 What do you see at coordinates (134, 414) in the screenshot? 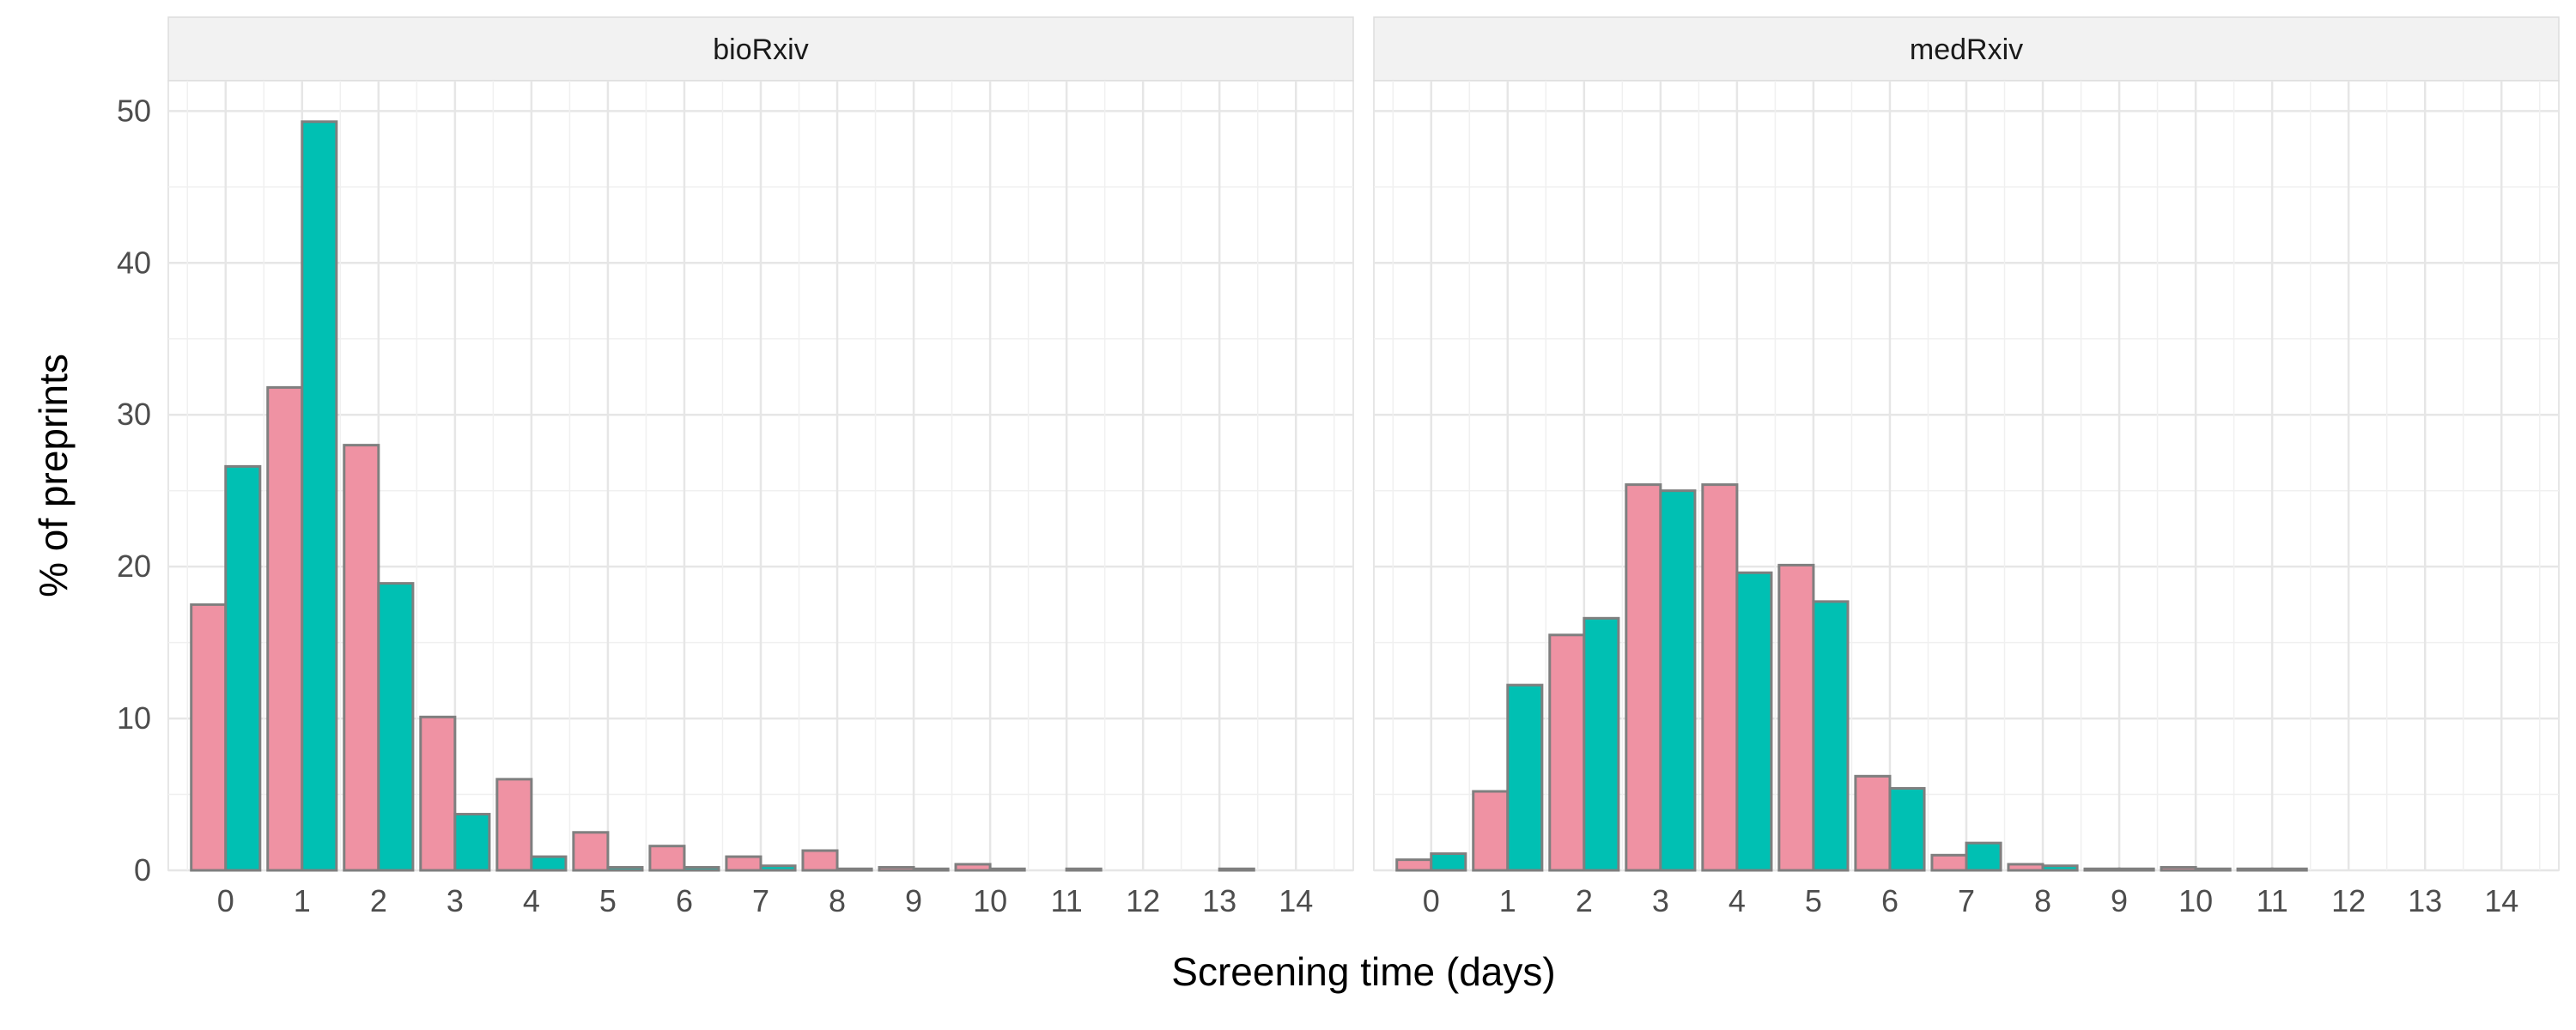
I see `y-tick-label: 30` at bounding box center [134, 414].